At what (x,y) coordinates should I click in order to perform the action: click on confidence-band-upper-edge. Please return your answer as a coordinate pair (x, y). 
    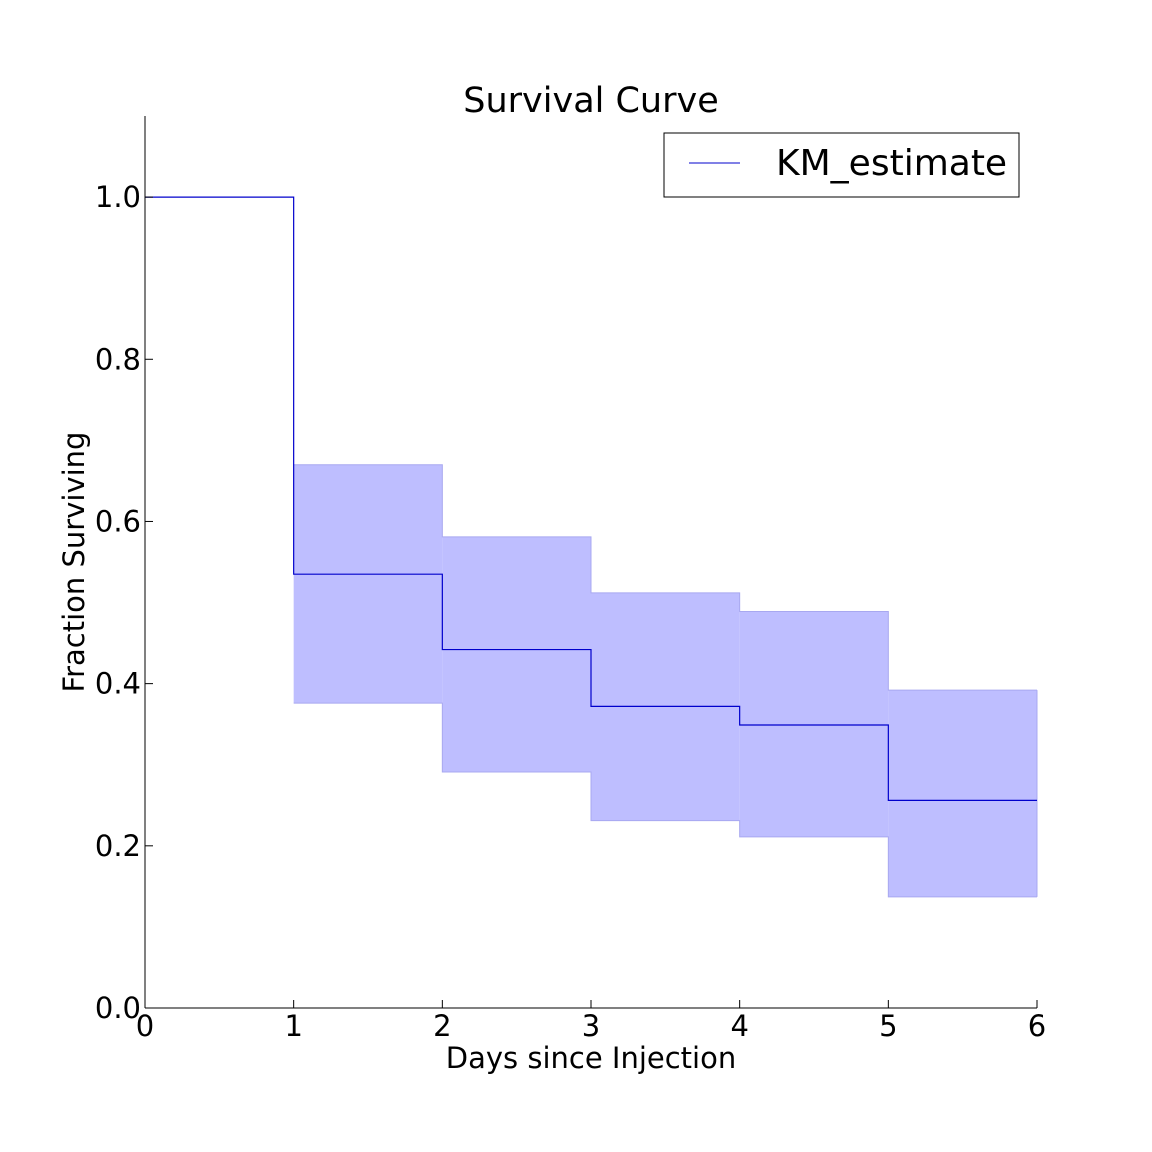
    Looking at the image, I should click on (665, 577).